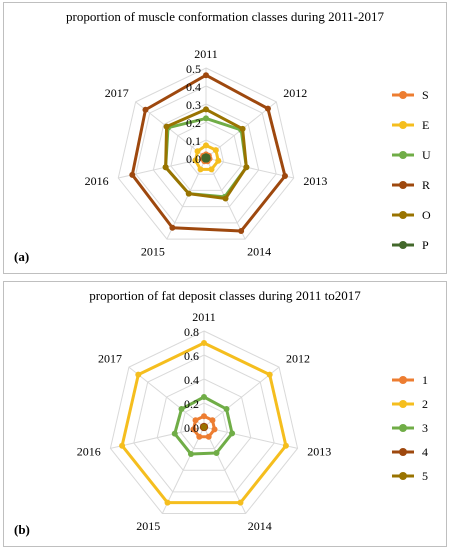  Describe the element at coordinates (403, 155) in the screenshot. I see `legend-marker-U` at that location.